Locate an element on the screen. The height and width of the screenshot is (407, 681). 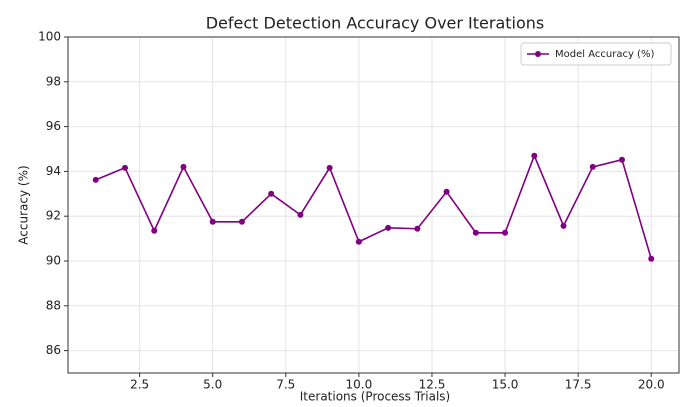
y-tick-label: 96 is located at coordinates (53, 126).